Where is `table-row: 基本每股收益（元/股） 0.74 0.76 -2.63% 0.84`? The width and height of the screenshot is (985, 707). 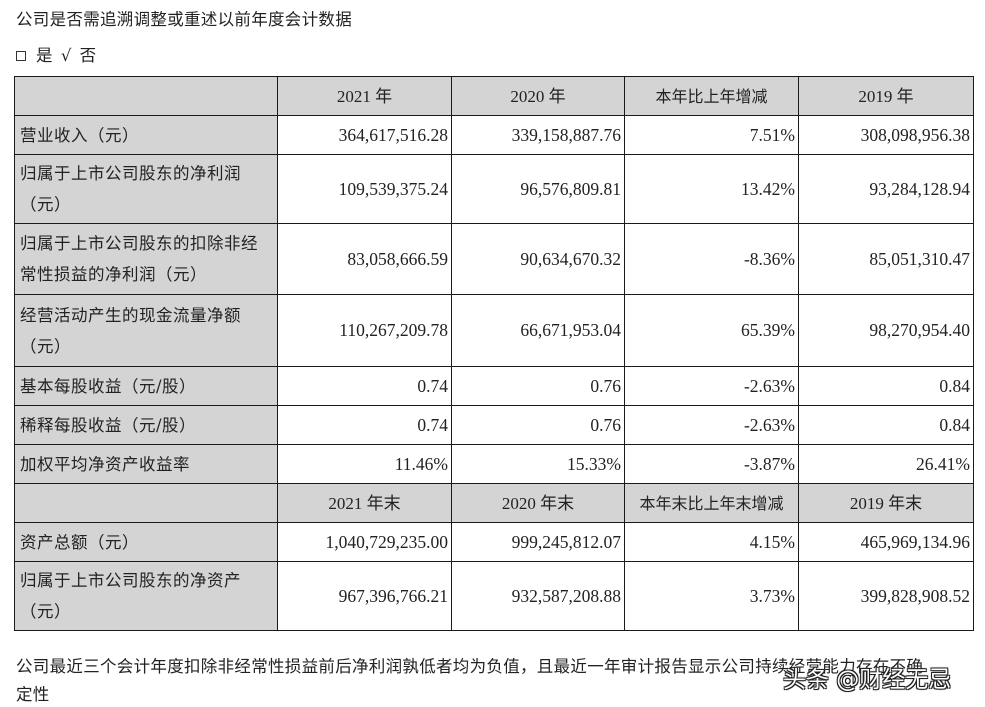
table-row: 基本每股收益（元/股） 0.74 0.76 -2.63% 0.84 is located at coordinates (494, 386).